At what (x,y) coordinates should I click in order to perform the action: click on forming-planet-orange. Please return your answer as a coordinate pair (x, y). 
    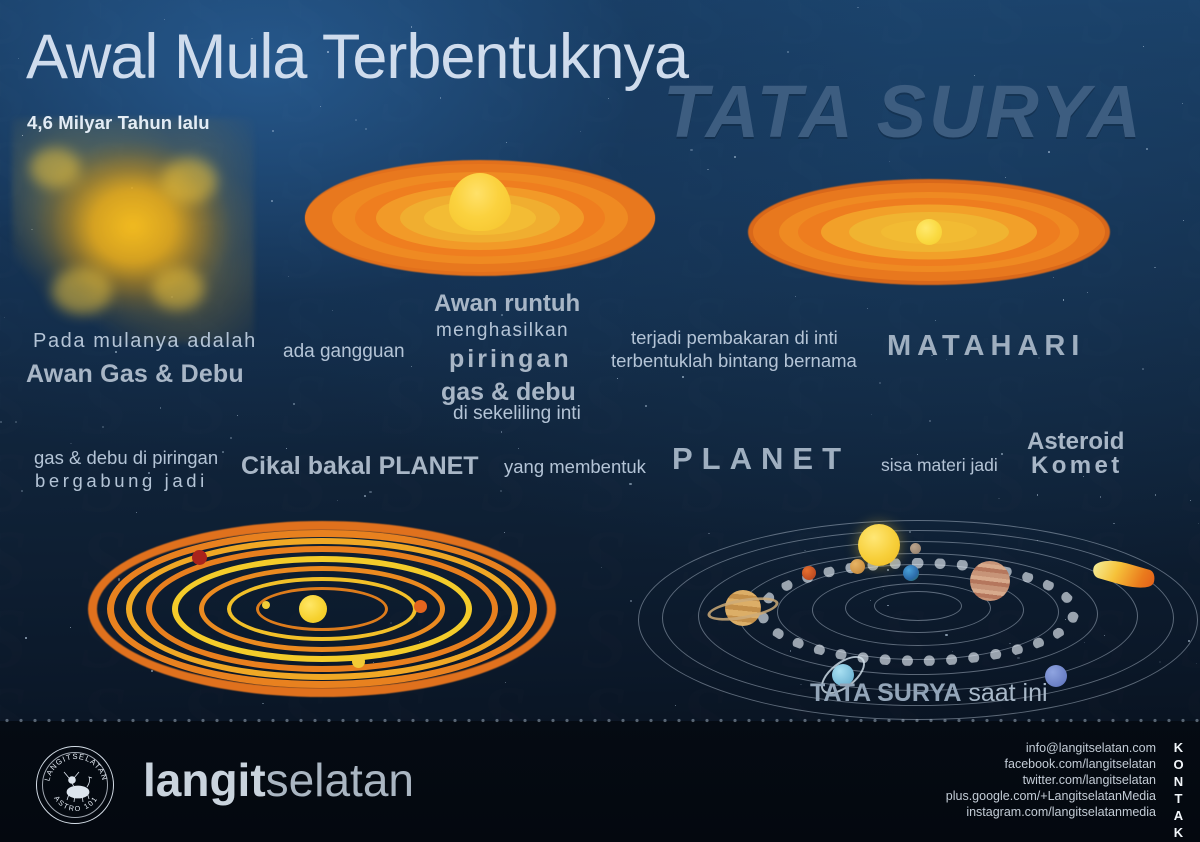
    Looking at the image, I should click on (420, 606).